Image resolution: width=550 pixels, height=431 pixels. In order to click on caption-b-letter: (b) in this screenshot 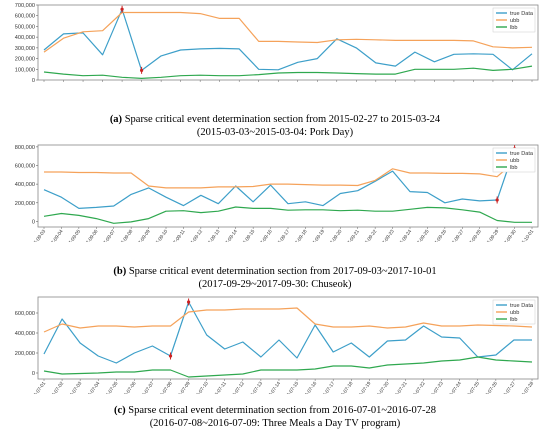, I will do `click(120, 271)`.